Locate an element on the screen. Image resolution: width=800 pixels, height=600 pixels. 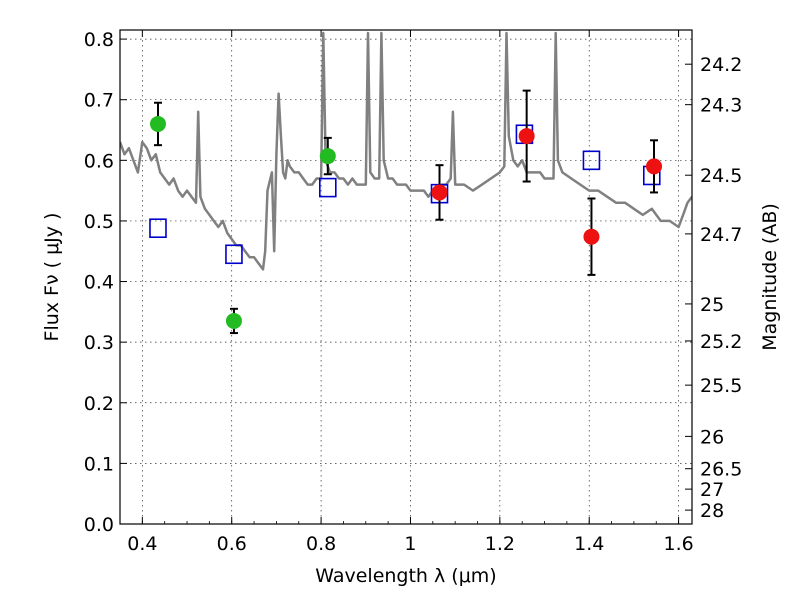
x-axis-label: Wavelength λ (μm) is located at coordinates (405, 576).